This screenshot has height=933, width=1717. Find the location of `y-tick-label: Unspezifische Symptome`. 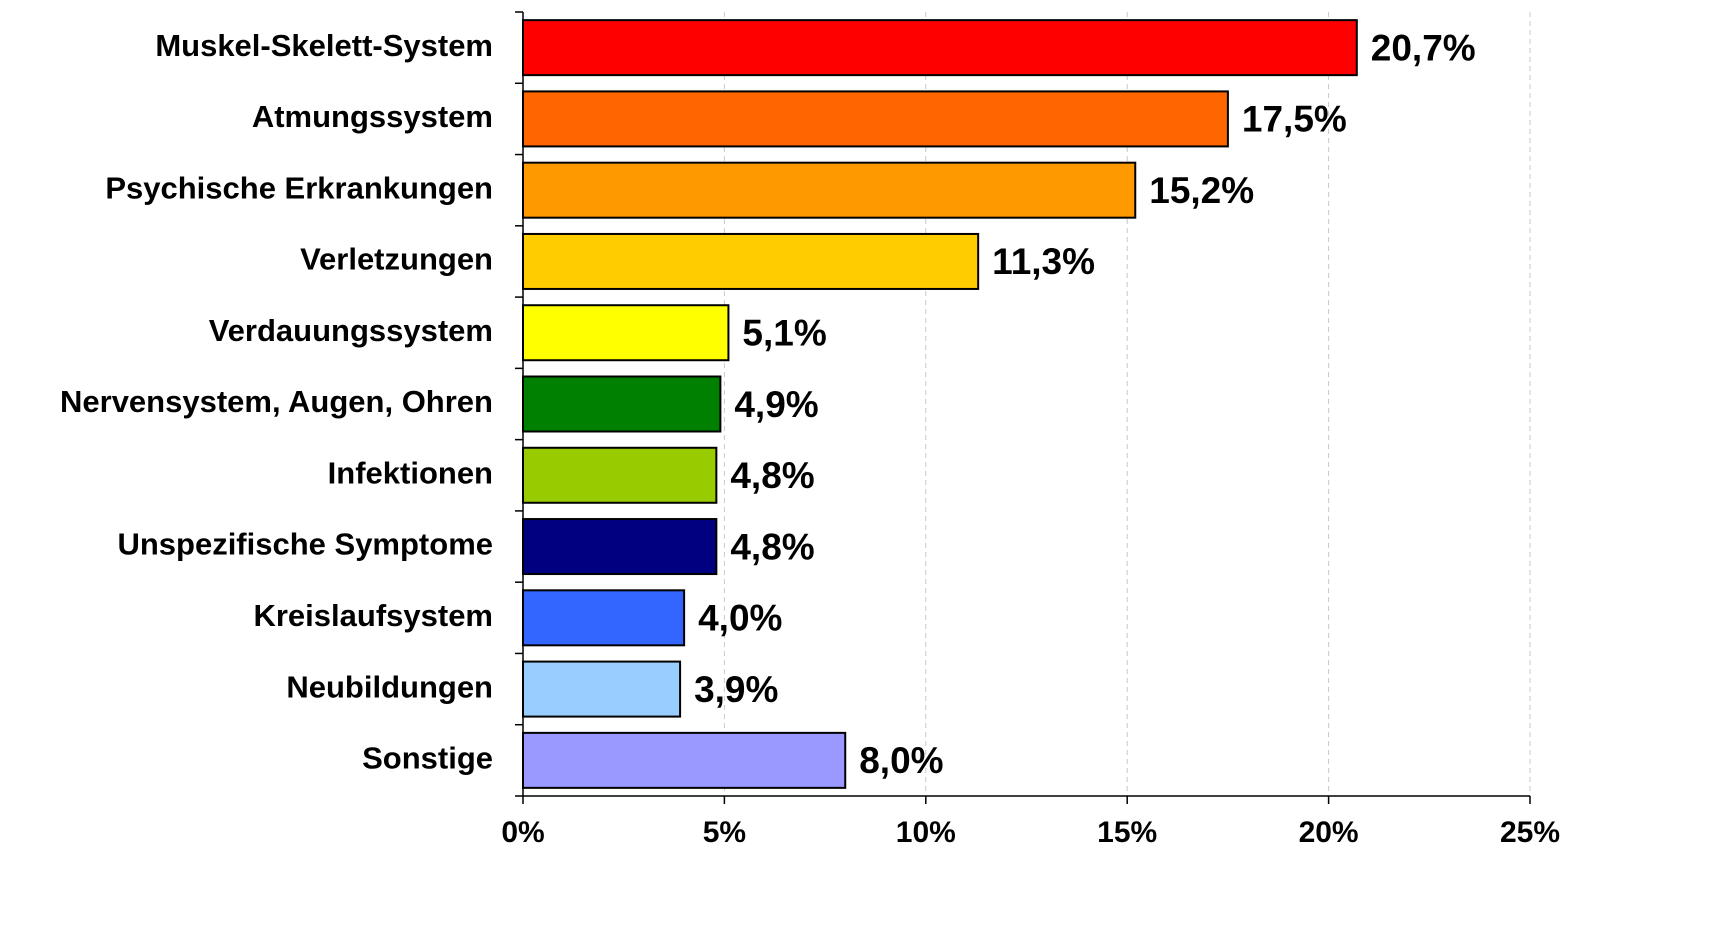

y-tick-label: Unspezifische Symptome is located at coordinates (305, 544).